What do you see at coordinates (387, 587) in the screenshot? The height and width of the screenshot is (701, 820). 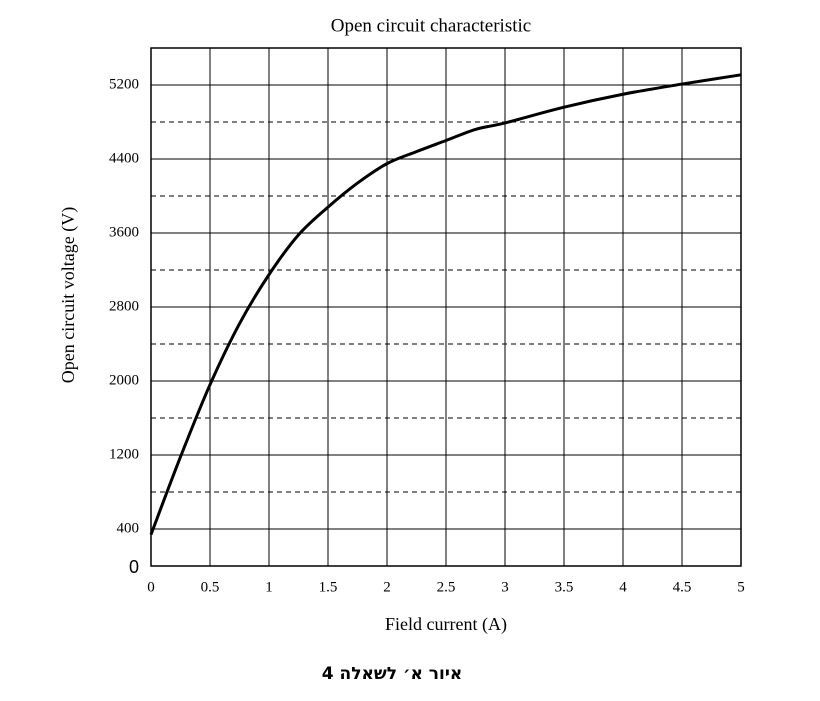 I see `x-tick-label: 2` at bounding box center [387, 587].